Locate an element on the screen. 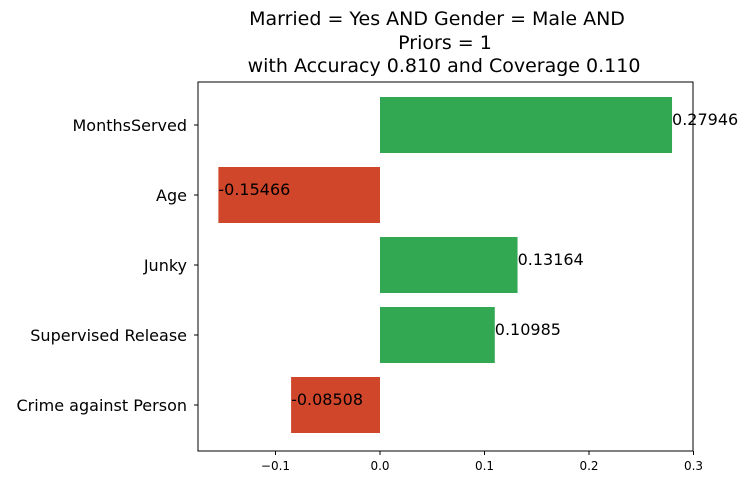  category-label-0: MonthsServed is located at coordinates (129, 125).